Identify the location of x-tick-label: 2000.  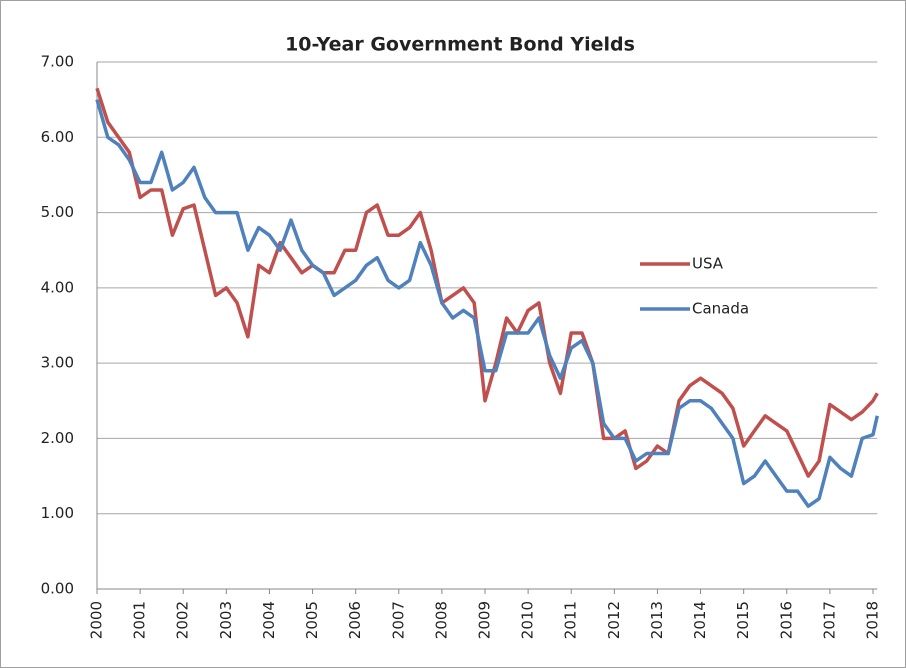
(97, 620).